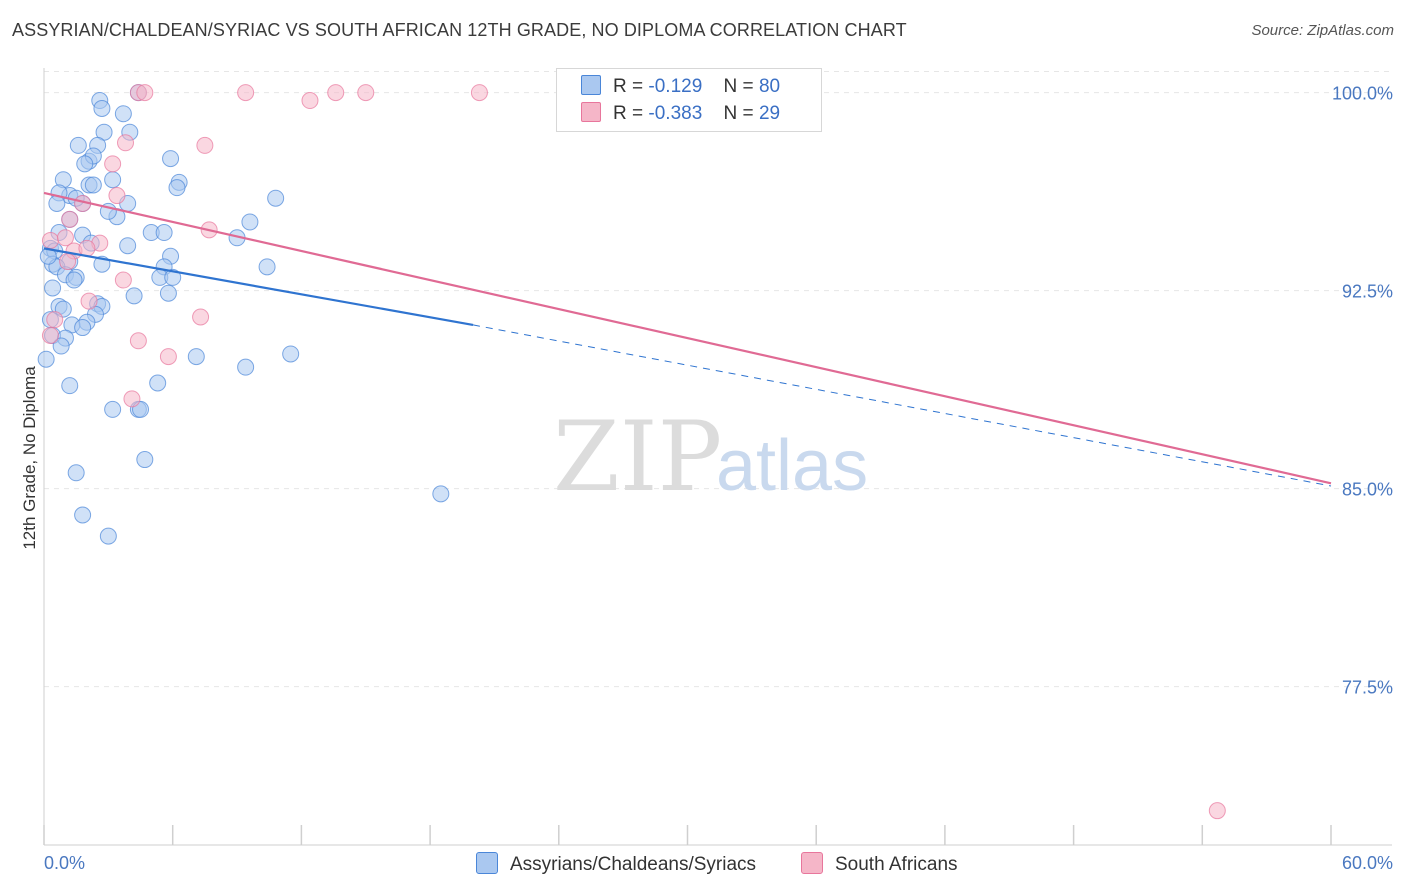 Image resolution: width=1406 pixels, height=892 pixels. I want to click on legend-item-south-africans: South Africans, so click(879, 864).